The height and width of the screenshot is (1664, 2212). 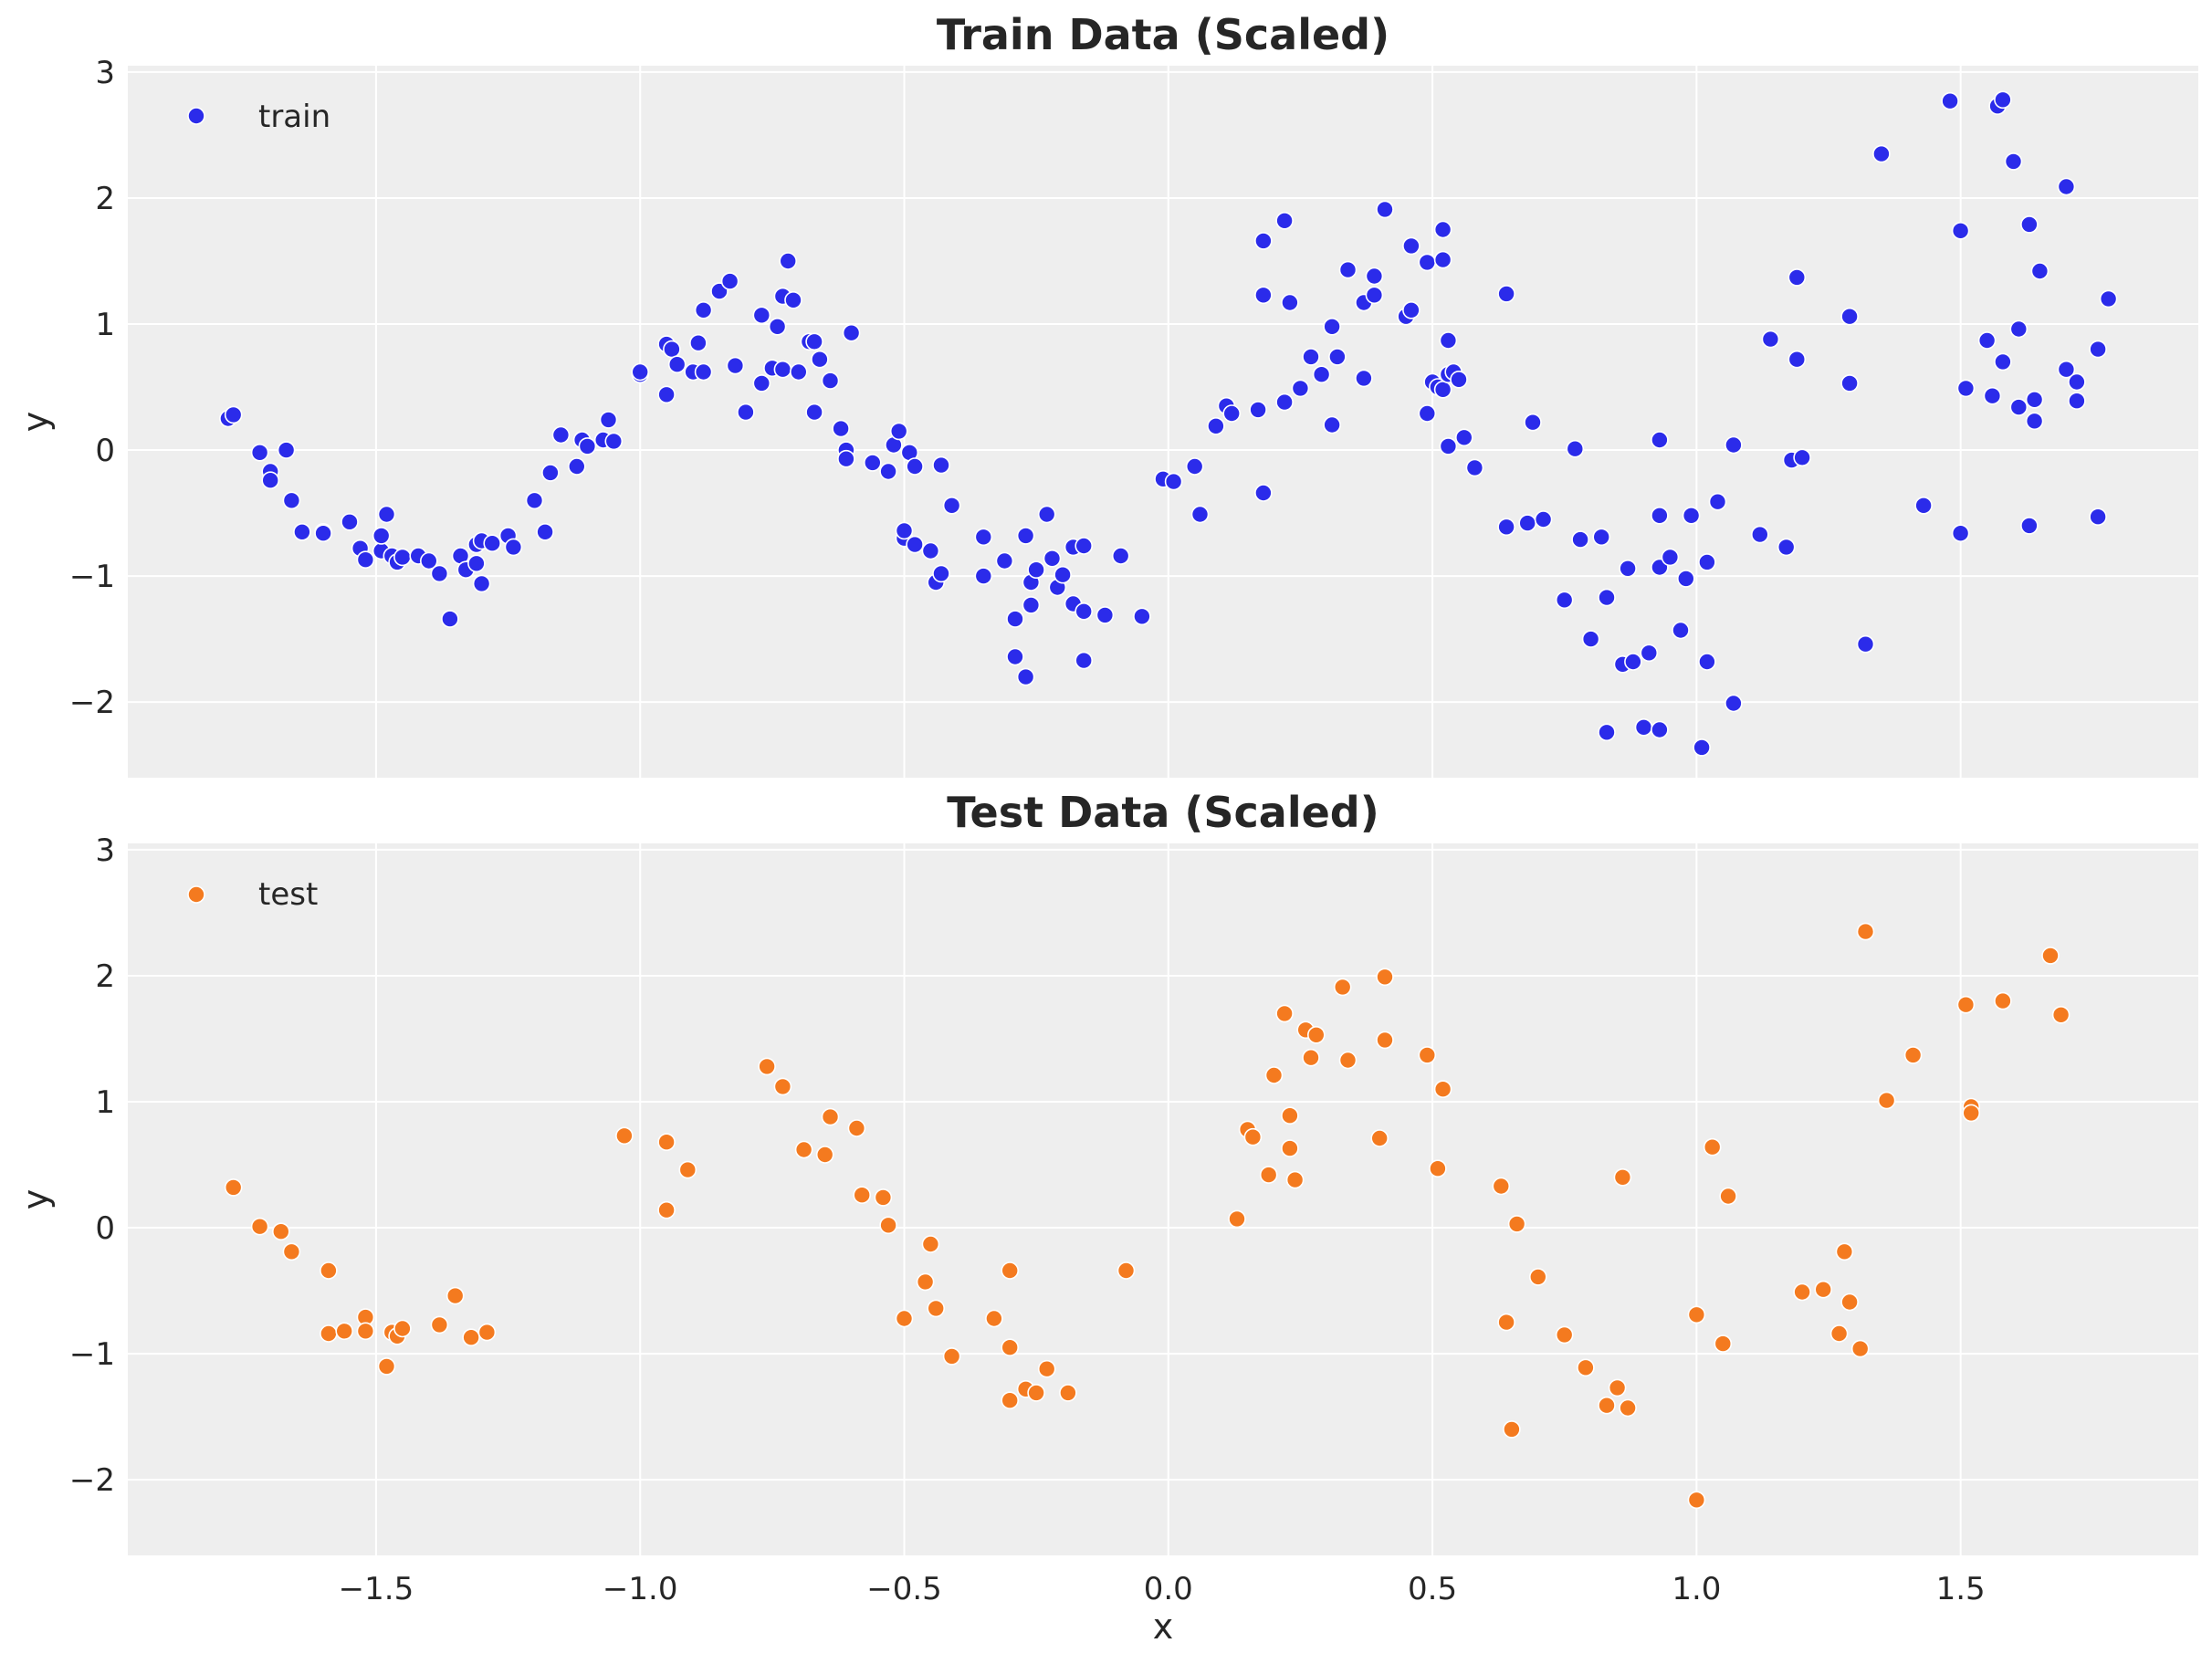 I want to click on test-y-tick-label: −1, so click(x=92, y=1354).